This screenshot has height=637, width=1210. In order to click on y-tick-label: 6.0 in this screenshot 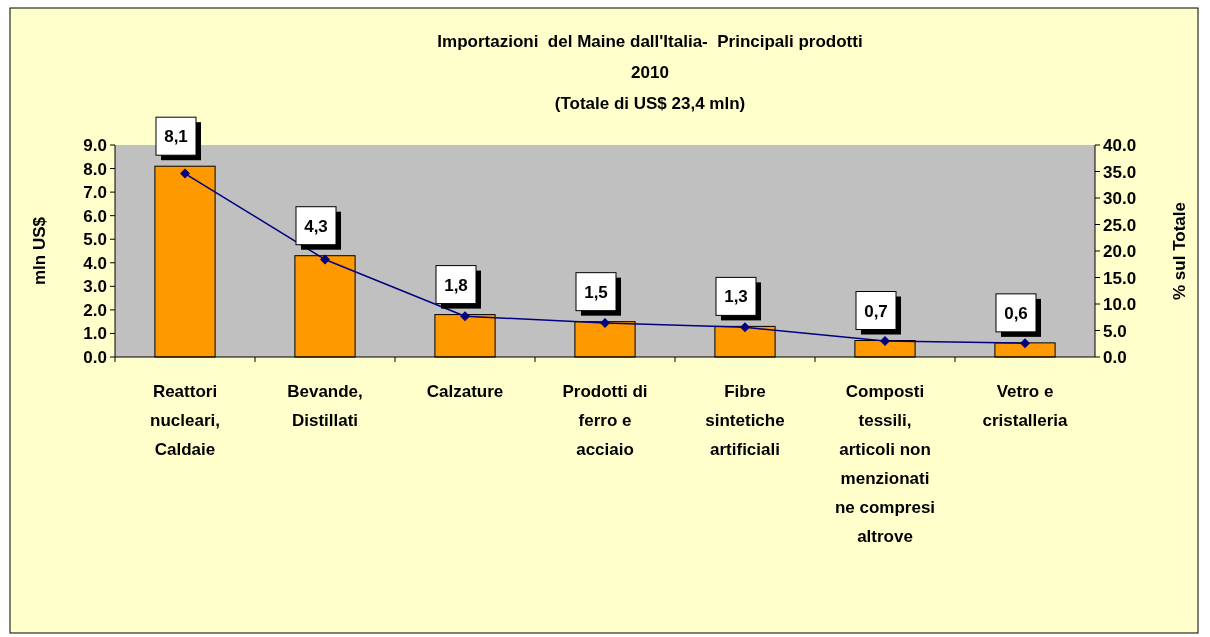, I will do `click(95, 216)`.